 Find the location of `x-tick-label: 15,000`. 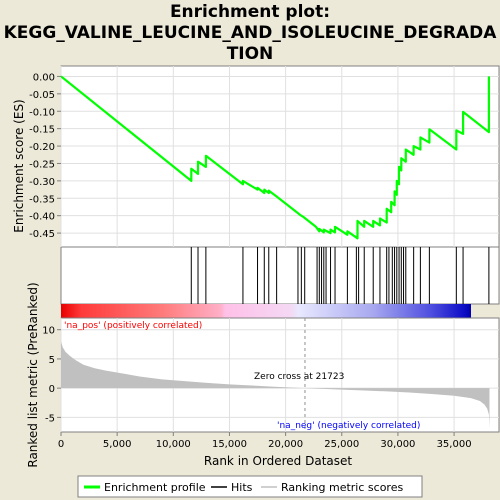

x-tick-label: 15,000 is located at coordinates (229, 444).